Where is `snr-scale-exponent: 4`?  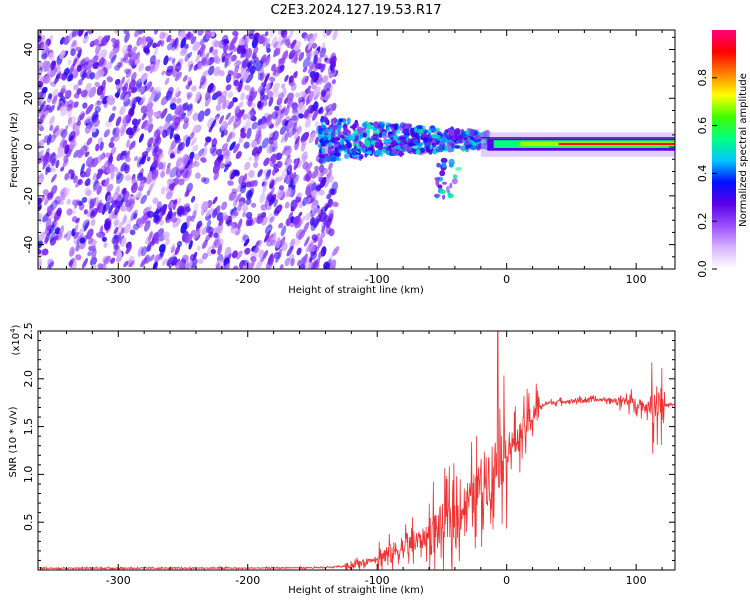
snr-scale-exponent: 4 is located at coordinates (13, 330).